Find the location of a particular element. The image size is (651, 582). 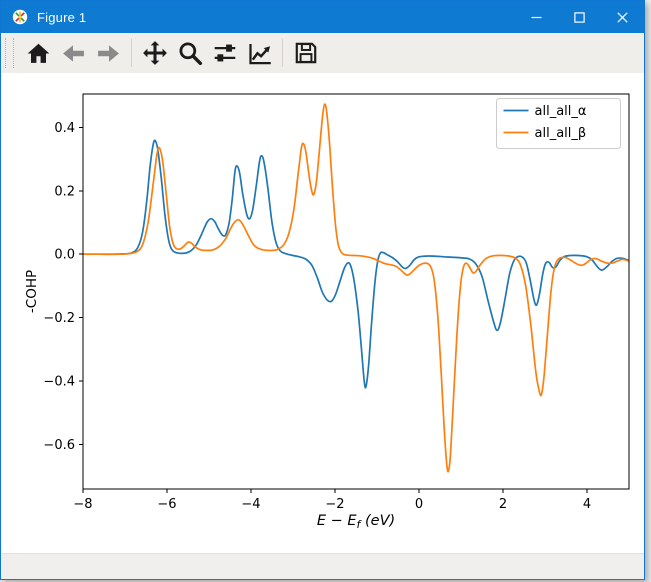

legend-label: all_all_β is located at coordinates (561, 133).